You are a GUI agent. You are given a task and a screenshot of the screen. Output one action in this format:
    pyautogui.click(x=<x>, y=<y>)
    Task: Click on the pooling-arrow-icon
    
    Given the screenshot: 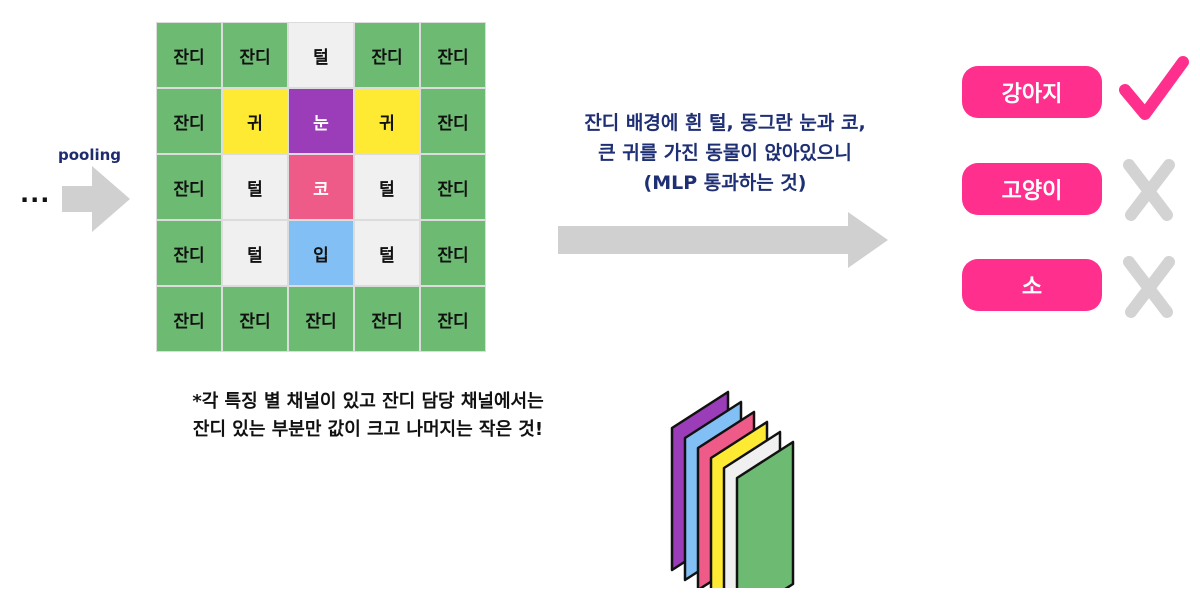 What is the action you would take?
    pyautogui.click(x=96, y=199)
    